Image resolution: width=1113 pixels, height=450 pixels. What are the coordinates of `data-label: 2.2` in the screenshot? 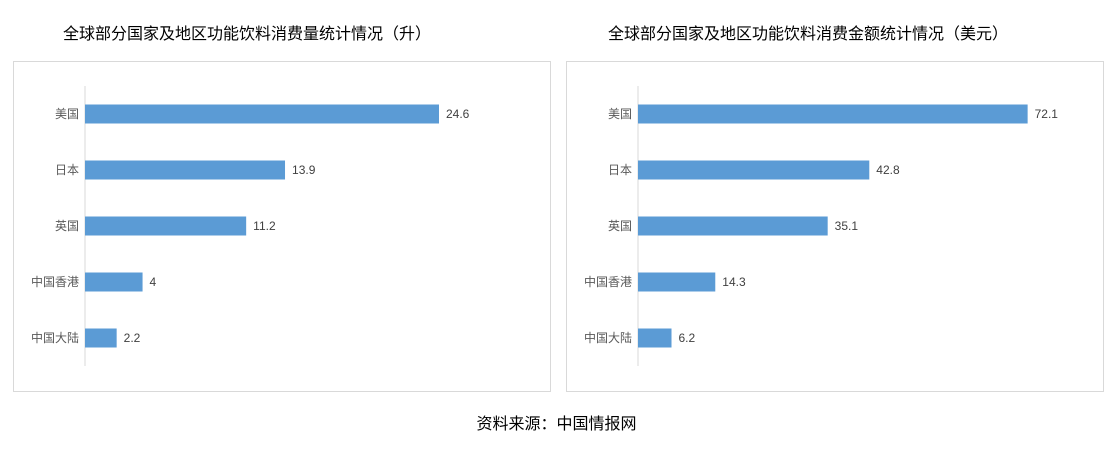 It's located at (132, 338).